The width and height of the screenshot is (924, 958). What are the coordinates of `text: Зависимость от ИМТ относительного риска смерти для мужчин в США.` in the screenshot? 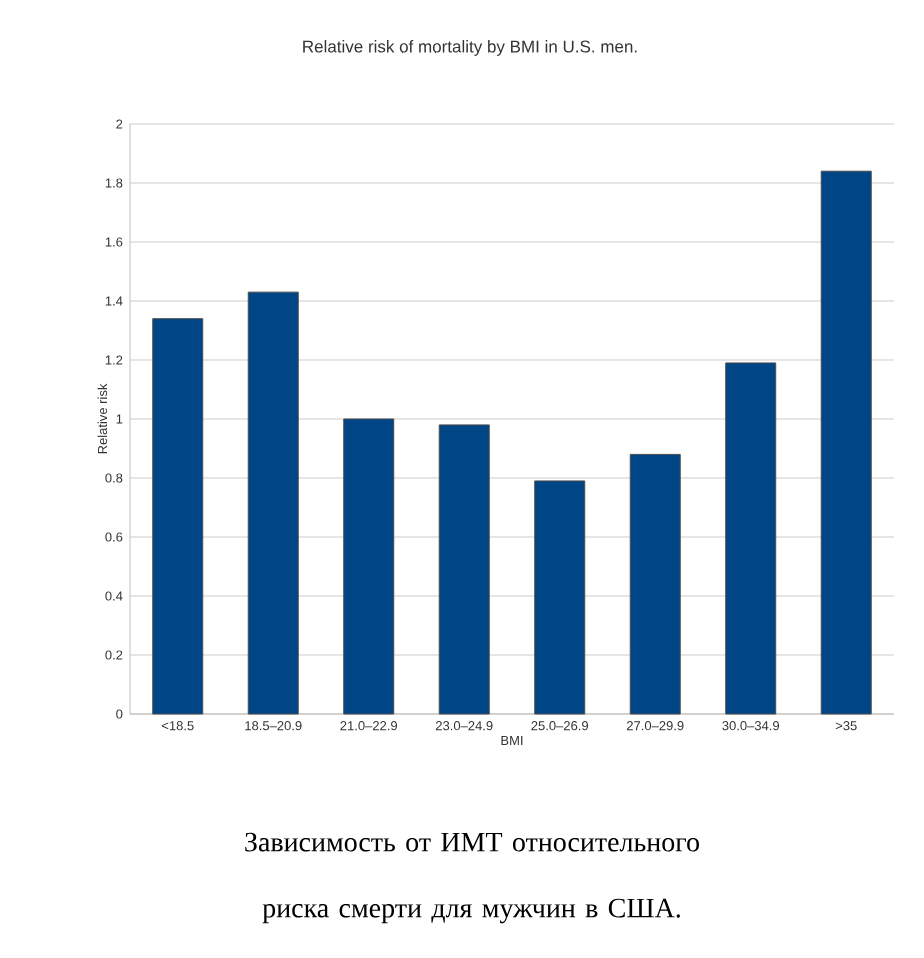 It's located at (472, 878).